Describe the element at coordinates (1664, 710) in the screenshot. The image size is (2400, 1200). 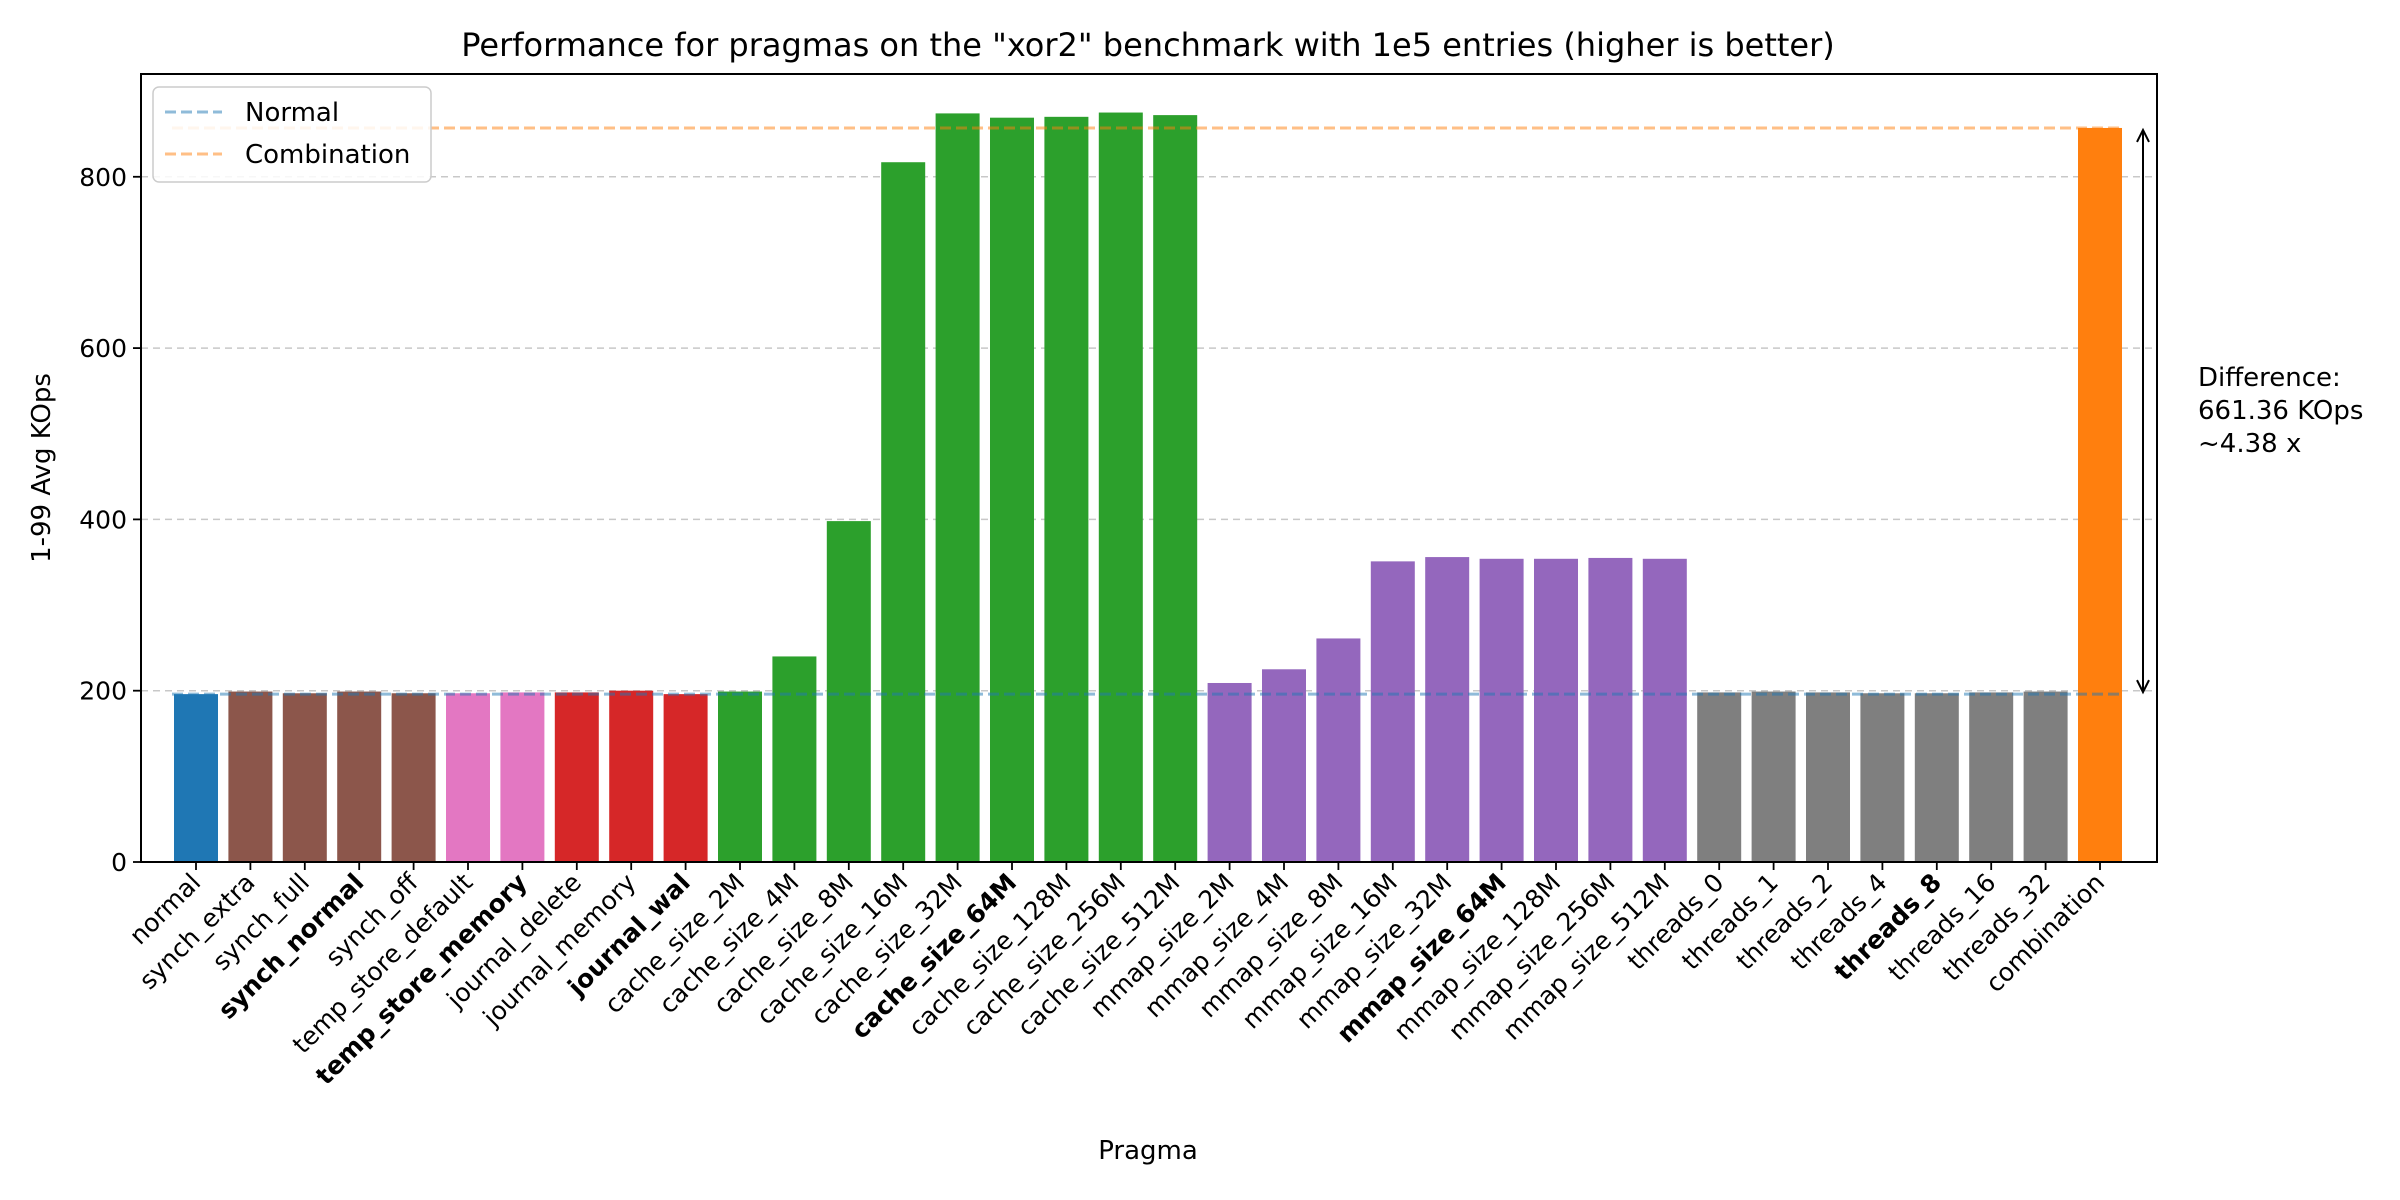
I see `bar-mmap-size-512M` at that location.